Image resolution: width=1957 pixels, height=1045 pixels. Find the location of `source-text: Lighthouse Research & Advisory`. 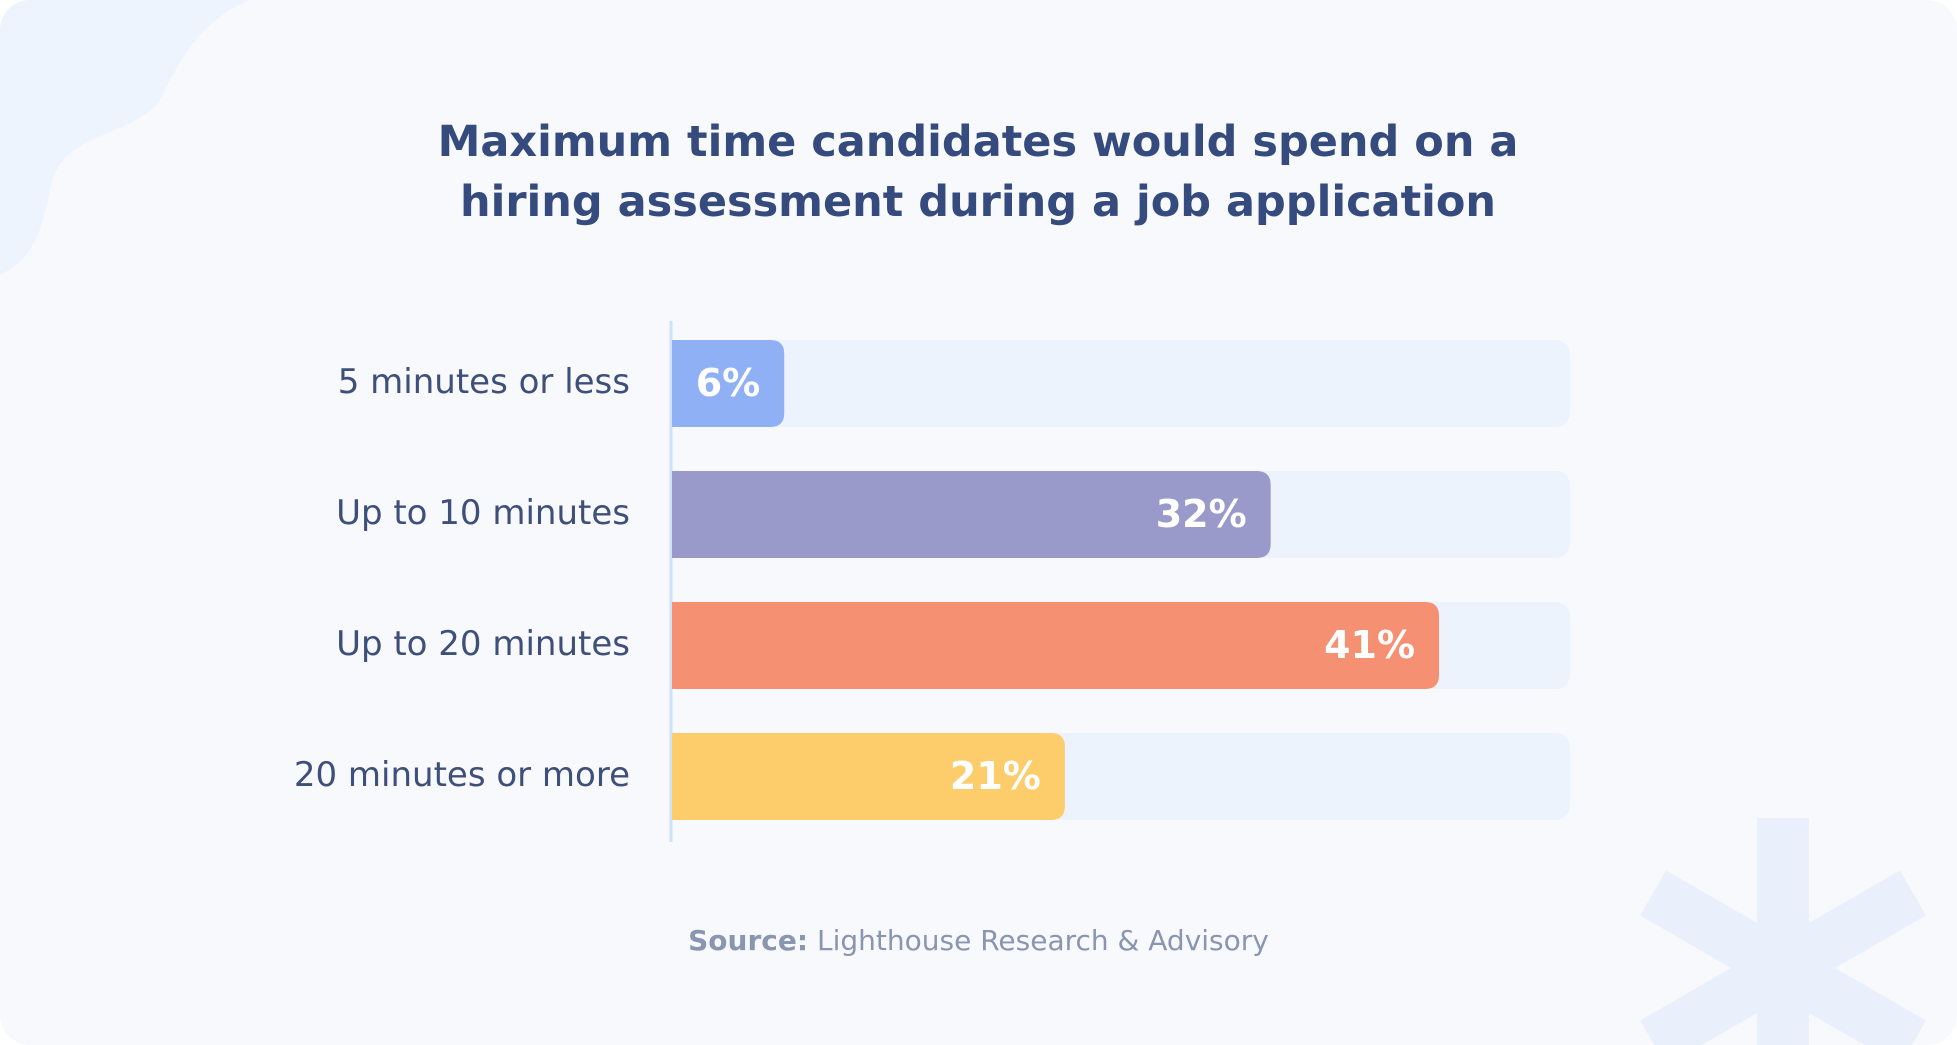

source-text: Lighthouse Research & Advisory is located at coordinates (1042, 940).